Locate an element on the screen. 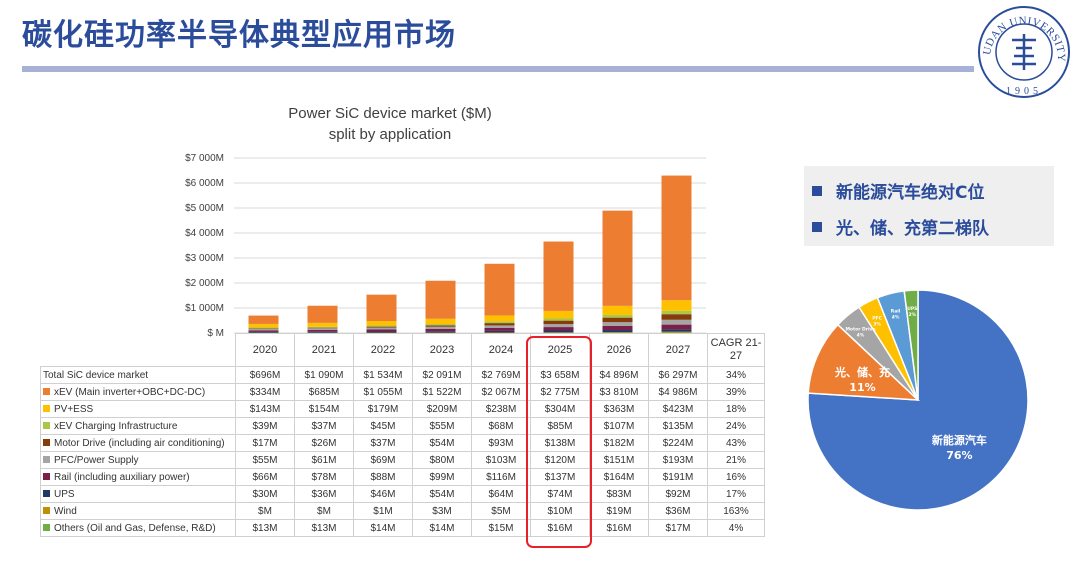 The width and height of the screenshot is (1080, 581). data-label: $74M is located at coordinates (560, 494).